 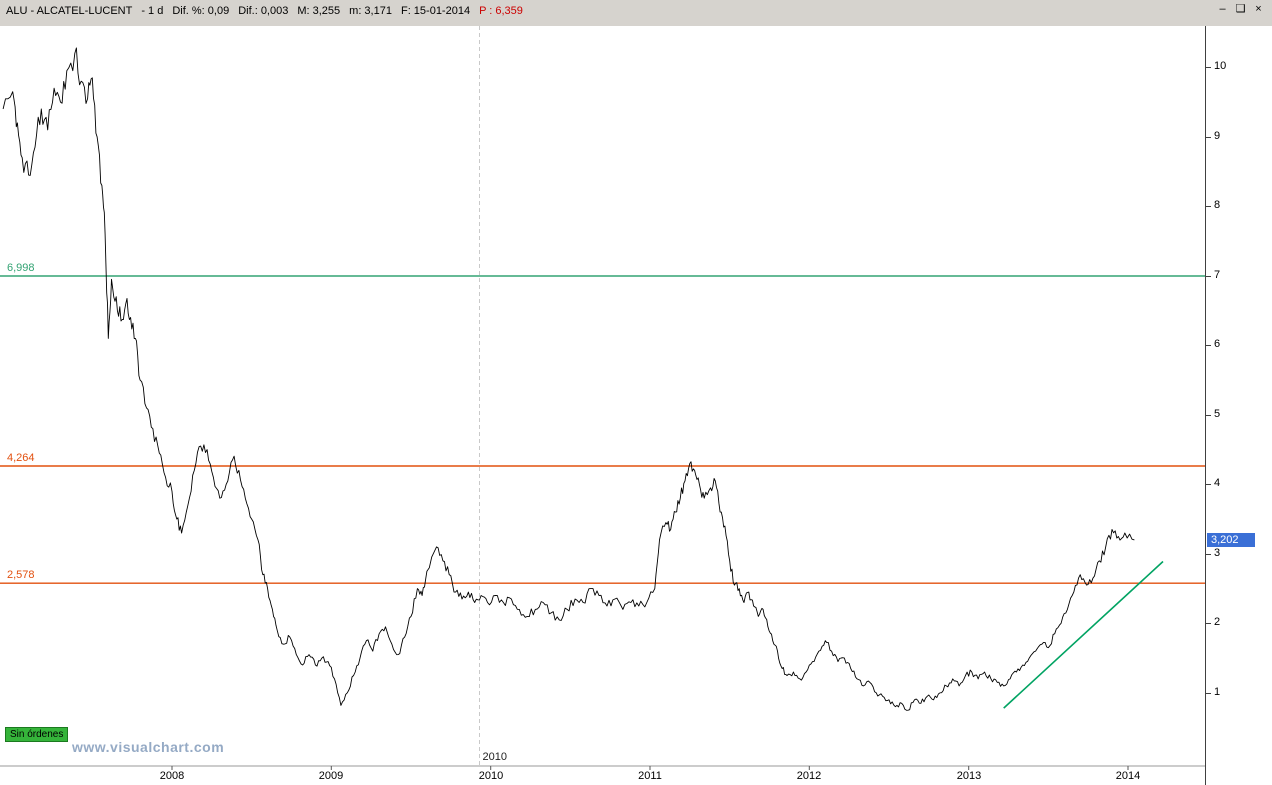 What do you see at coordinates (1222, 9) in the screenshot?
I see `minimize-button: –` at bounding box center [1222, 9].